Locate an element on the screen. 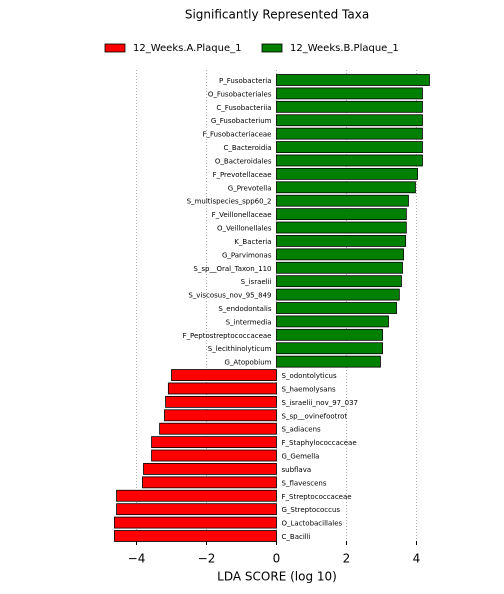 This screenshot has height=594, width=504. category-label: S_sp__ovinefootrot is located at coordinates (315, 416).